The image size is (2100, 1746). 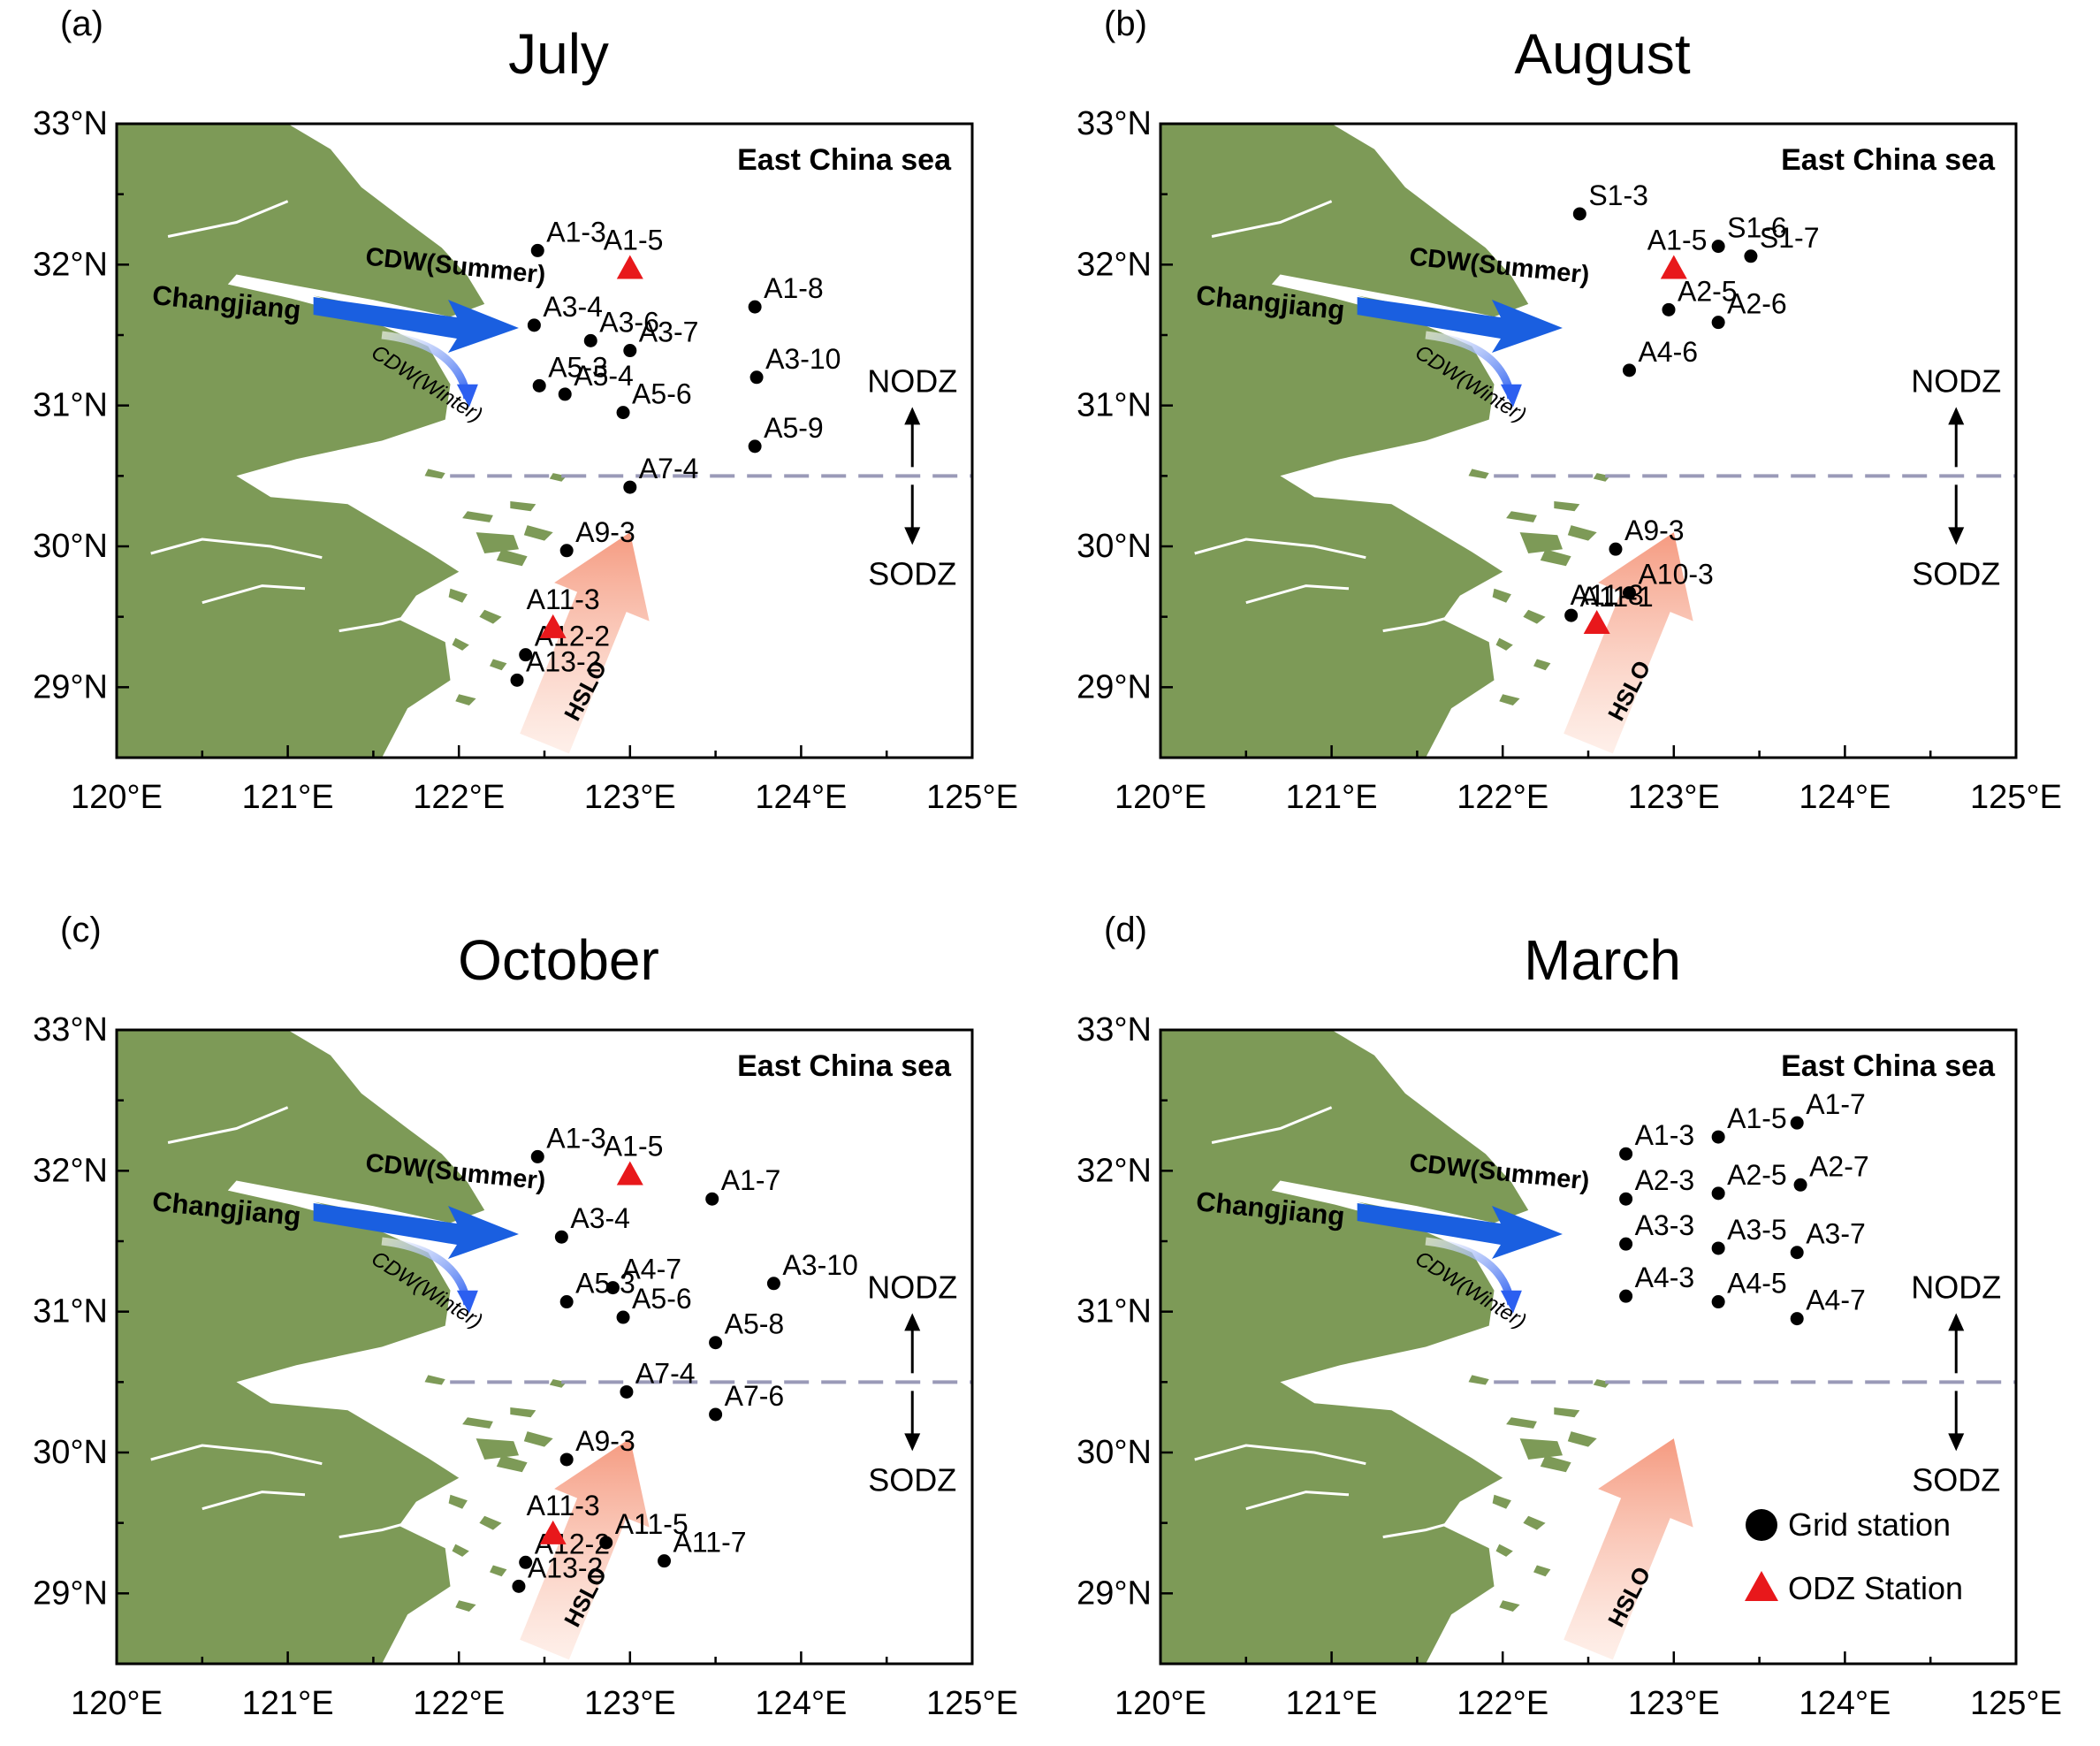 What do you see at coordinates (1114, 1029) in the screenshot?
I see `lat-tick-label: 33°N` at bounding box center [1114, 1029].